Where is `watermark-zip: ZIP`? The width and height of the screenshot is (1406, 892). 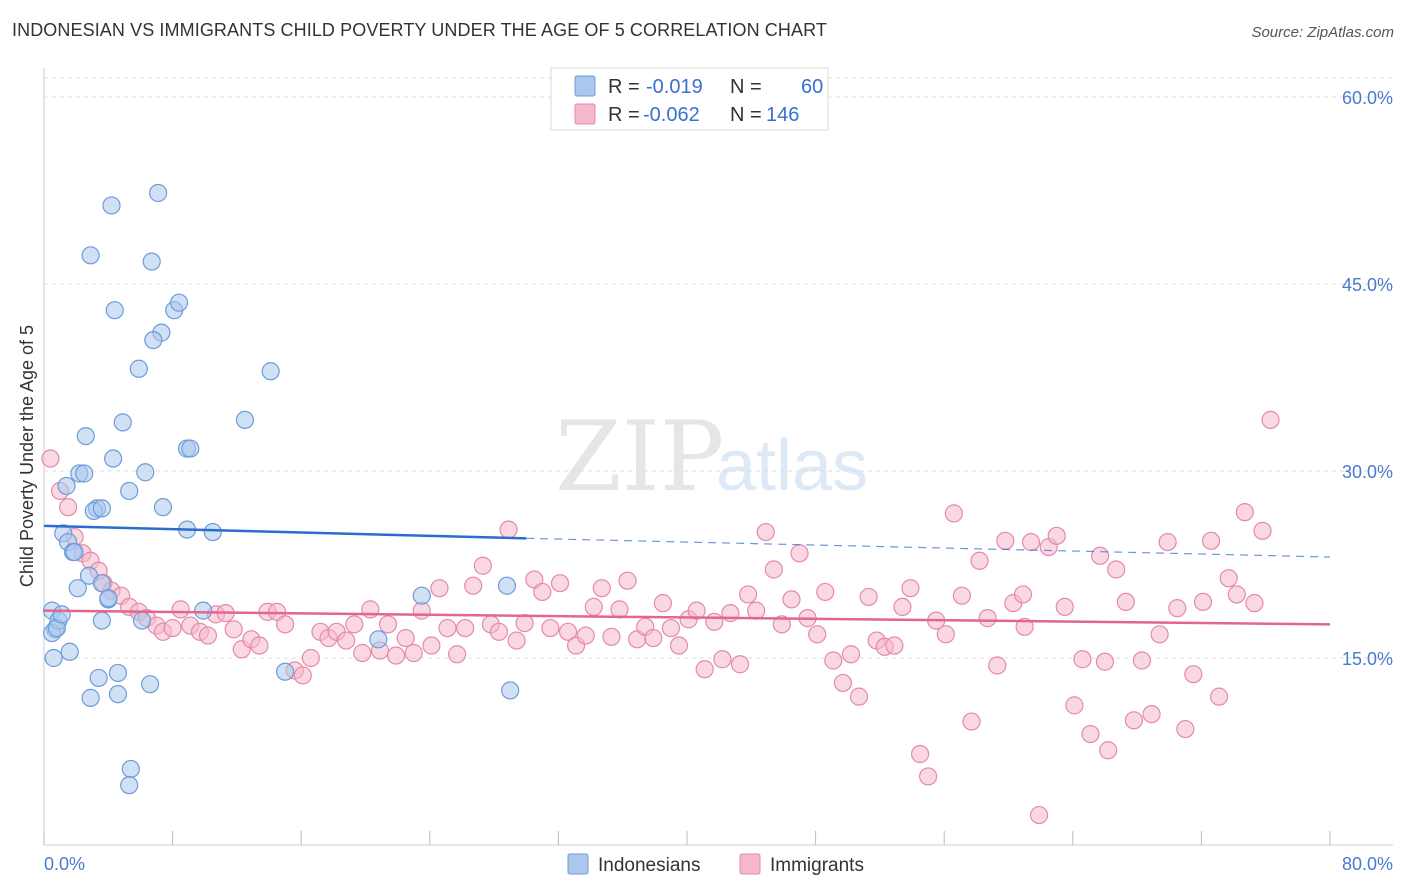
watermark-zip: ZIP is located at coordinates (639, 457).